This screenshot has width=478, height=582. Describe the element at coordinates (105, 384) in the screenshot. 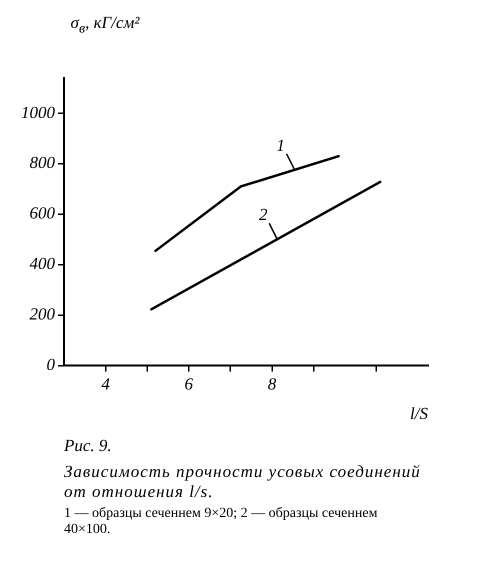

I see `x-tick-label: 4` at that location.